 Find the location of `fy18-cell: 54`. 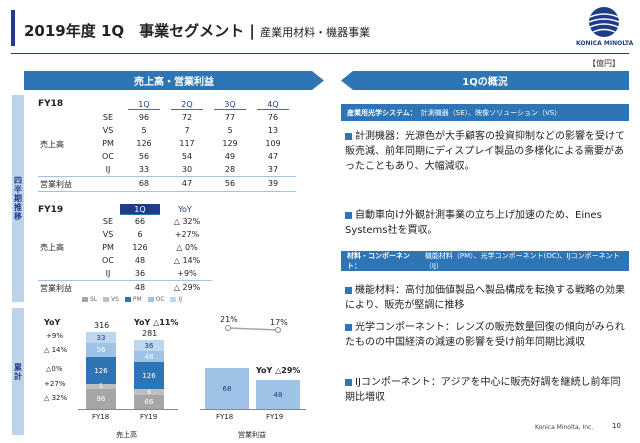

fy18-cell: 54 is located at coordinates (187, 156).